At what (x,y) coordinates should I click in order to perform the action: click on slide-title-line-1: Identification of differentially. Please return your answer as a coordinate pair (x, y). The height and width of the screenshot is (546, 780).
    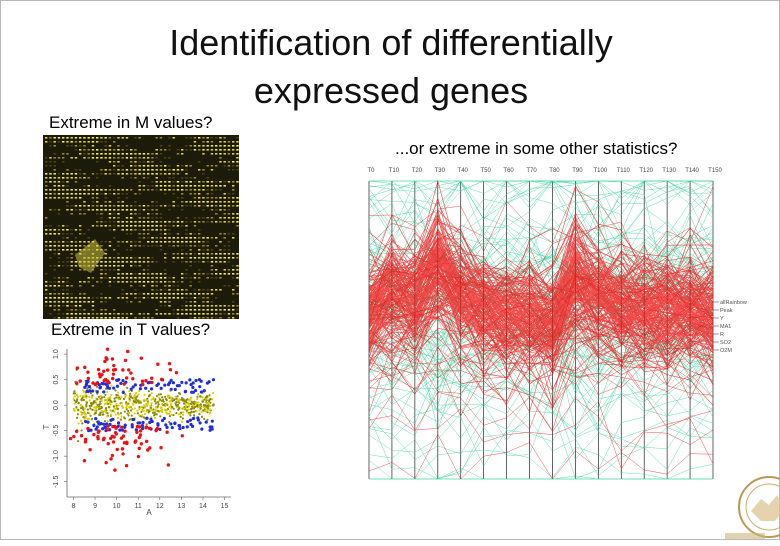
    Looking at the image, I should click on (391, 42).